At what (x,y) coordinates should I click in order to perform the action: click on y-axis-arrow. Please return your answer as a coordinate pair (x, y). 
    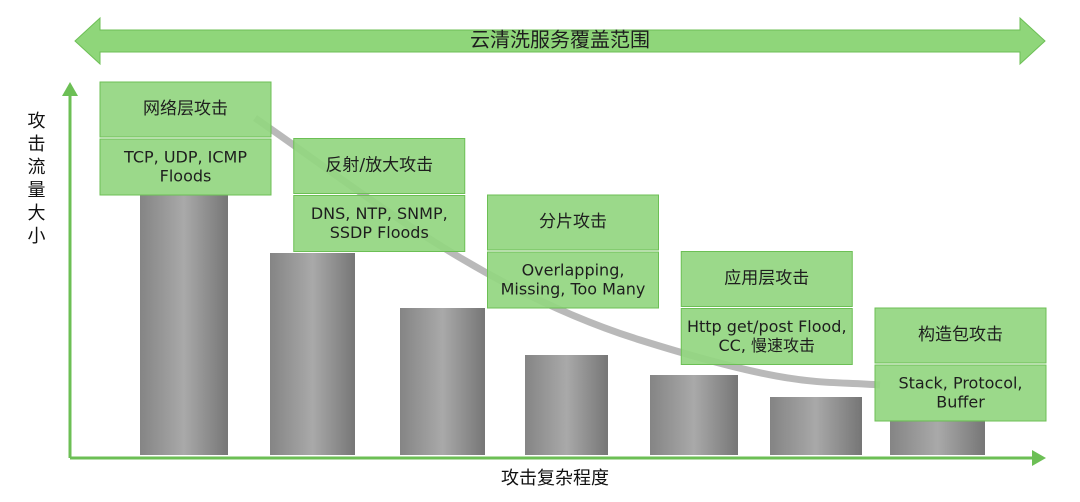
    Looking at the image, I should click on (70, 89).